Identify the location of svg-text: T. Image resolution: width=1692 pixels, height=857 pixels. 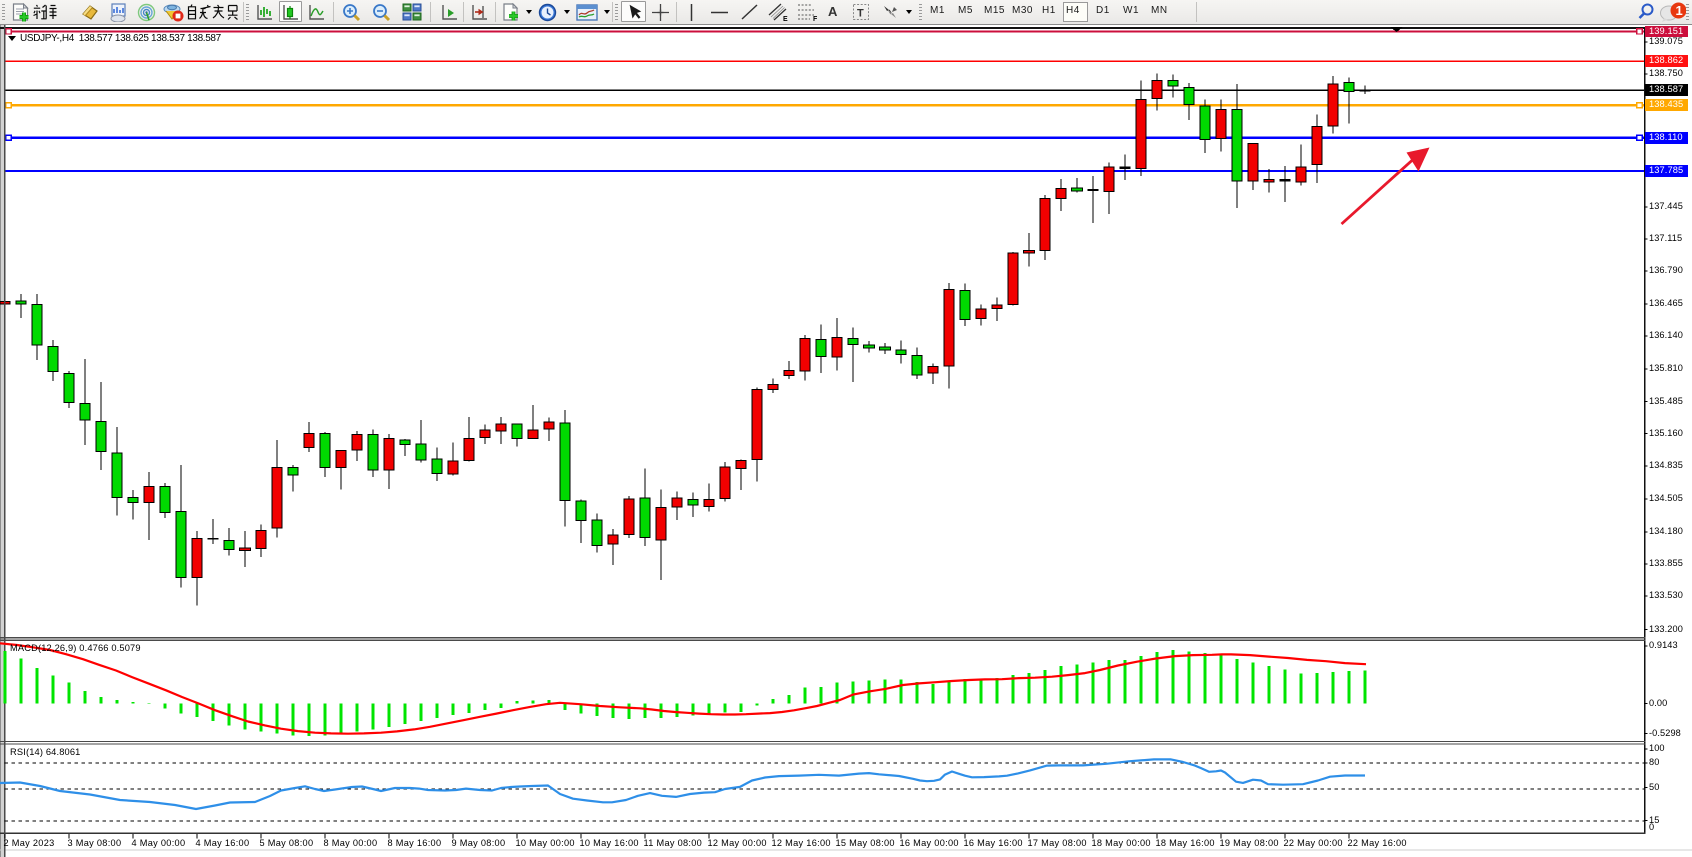
(860, 14).